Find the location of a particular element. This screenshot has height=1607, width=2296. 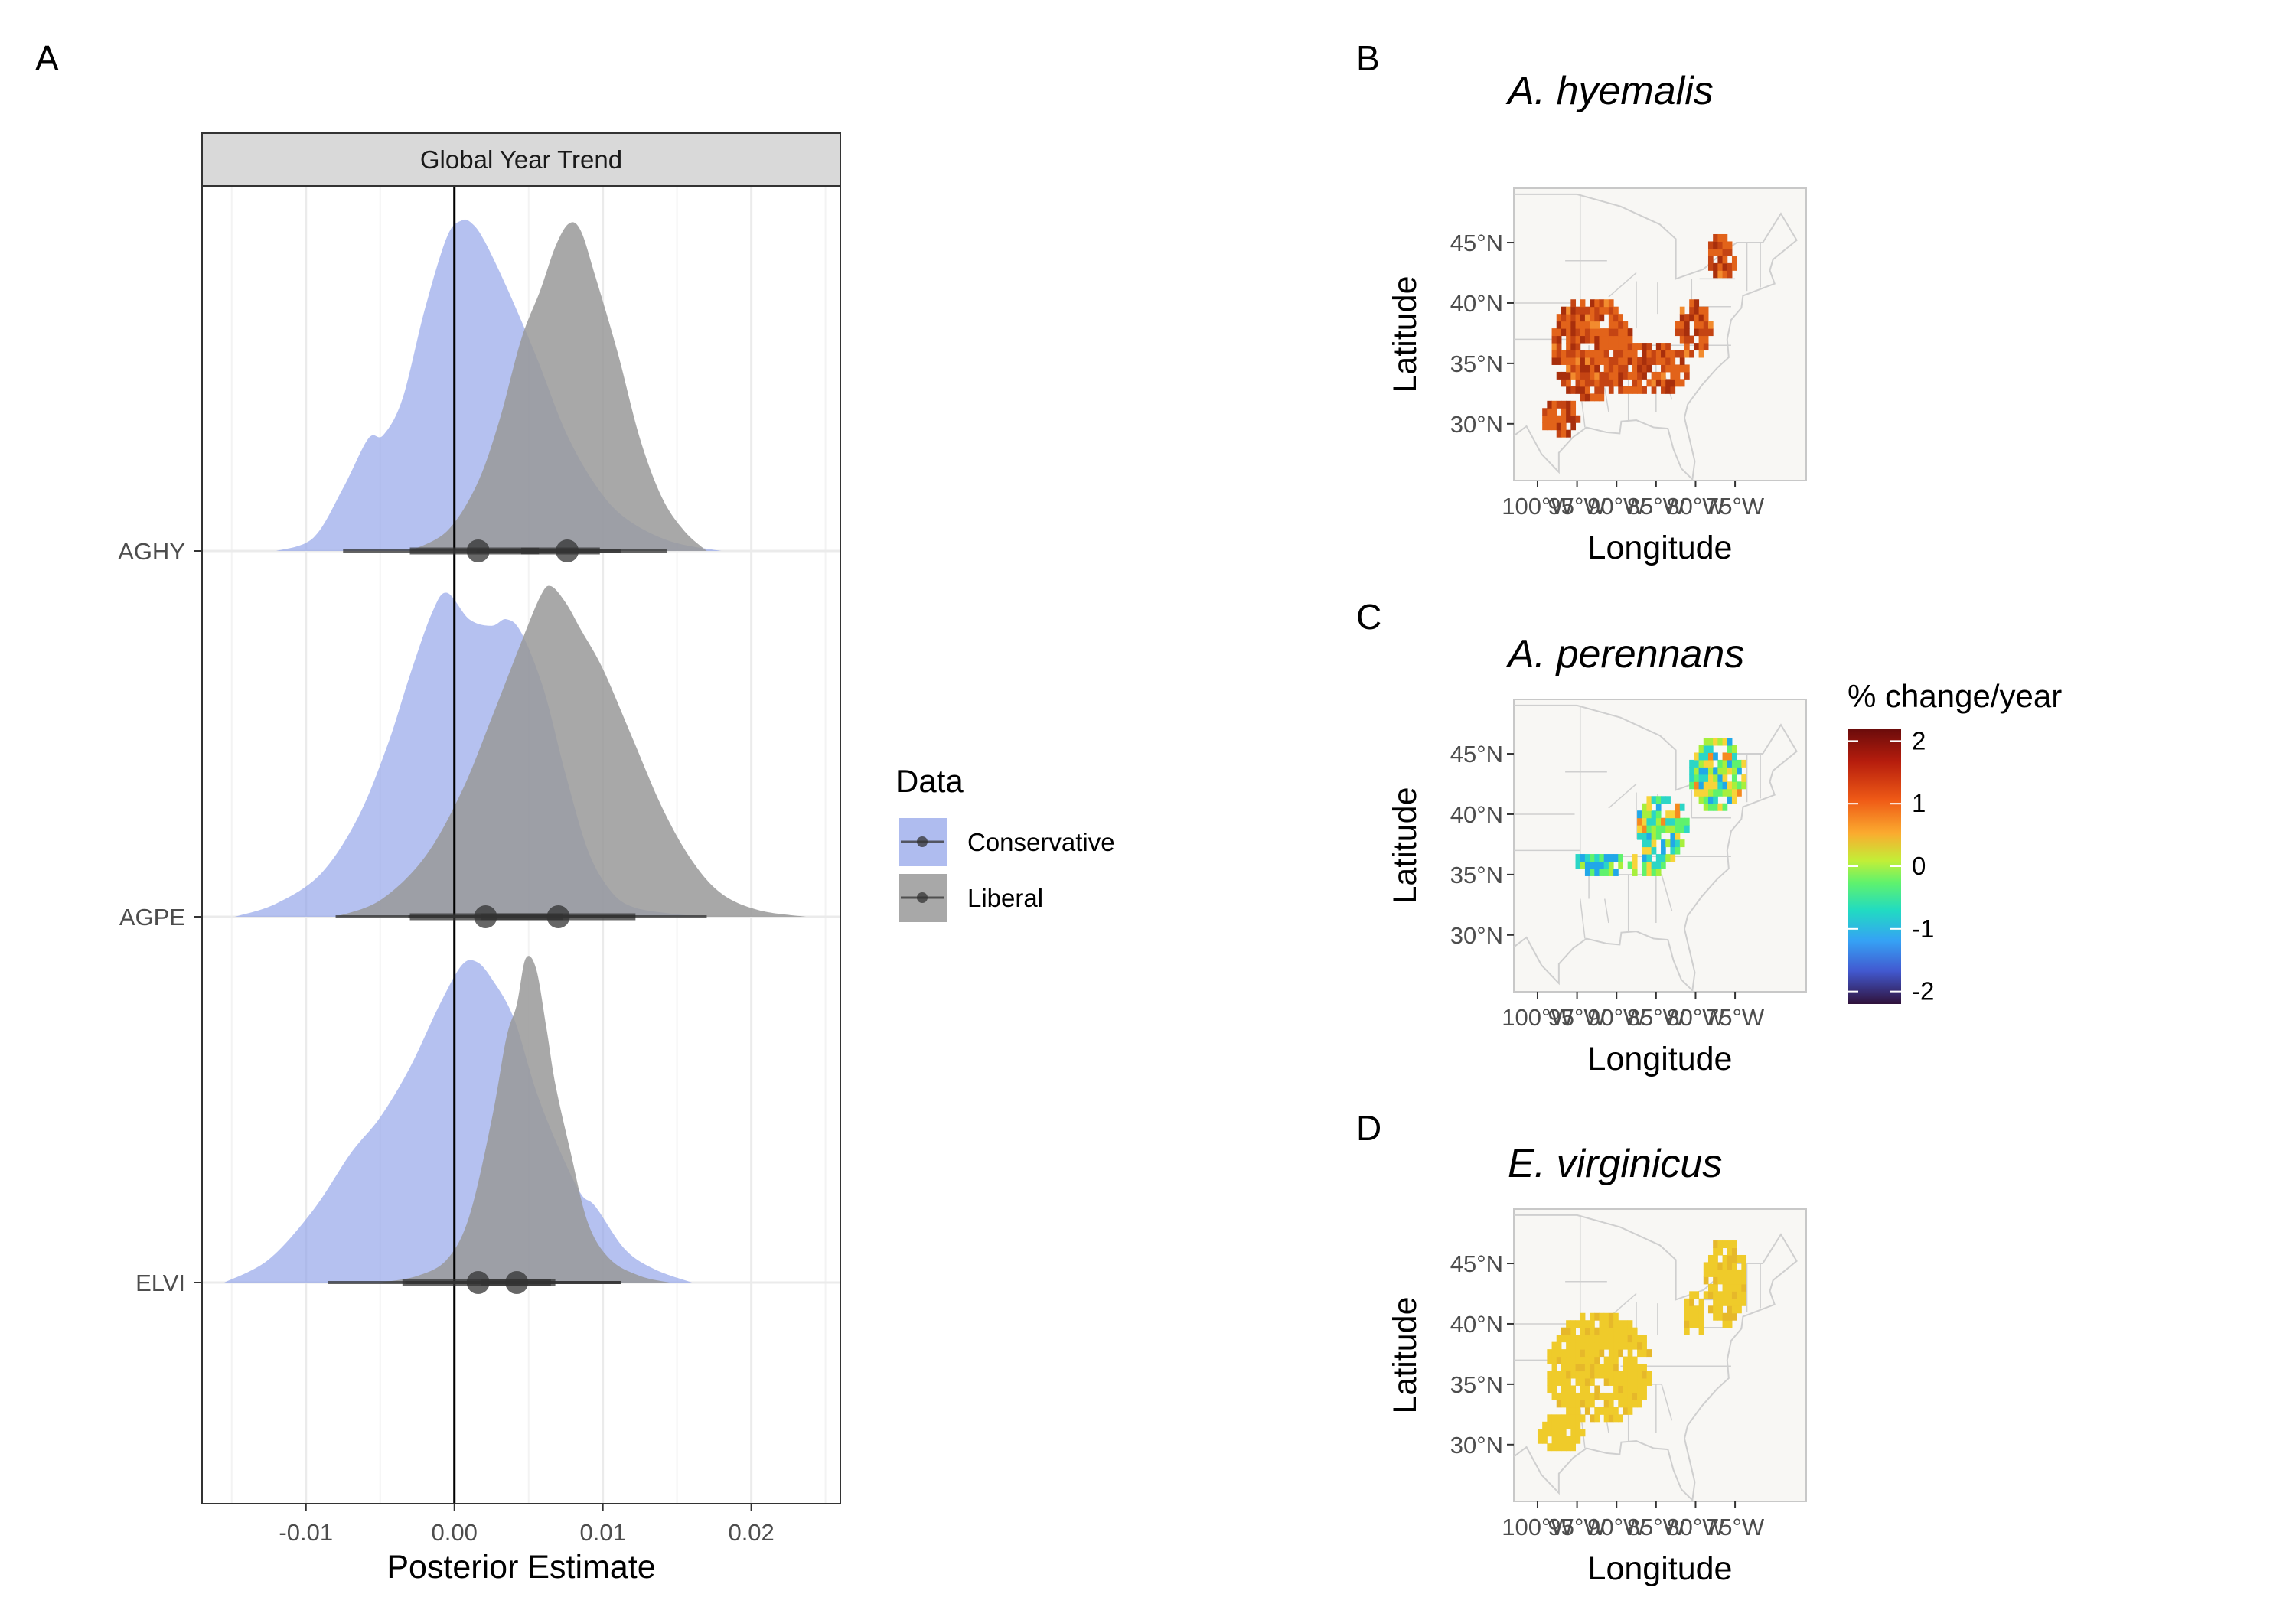

coastline-outline is located at coordinates (1655, 337).